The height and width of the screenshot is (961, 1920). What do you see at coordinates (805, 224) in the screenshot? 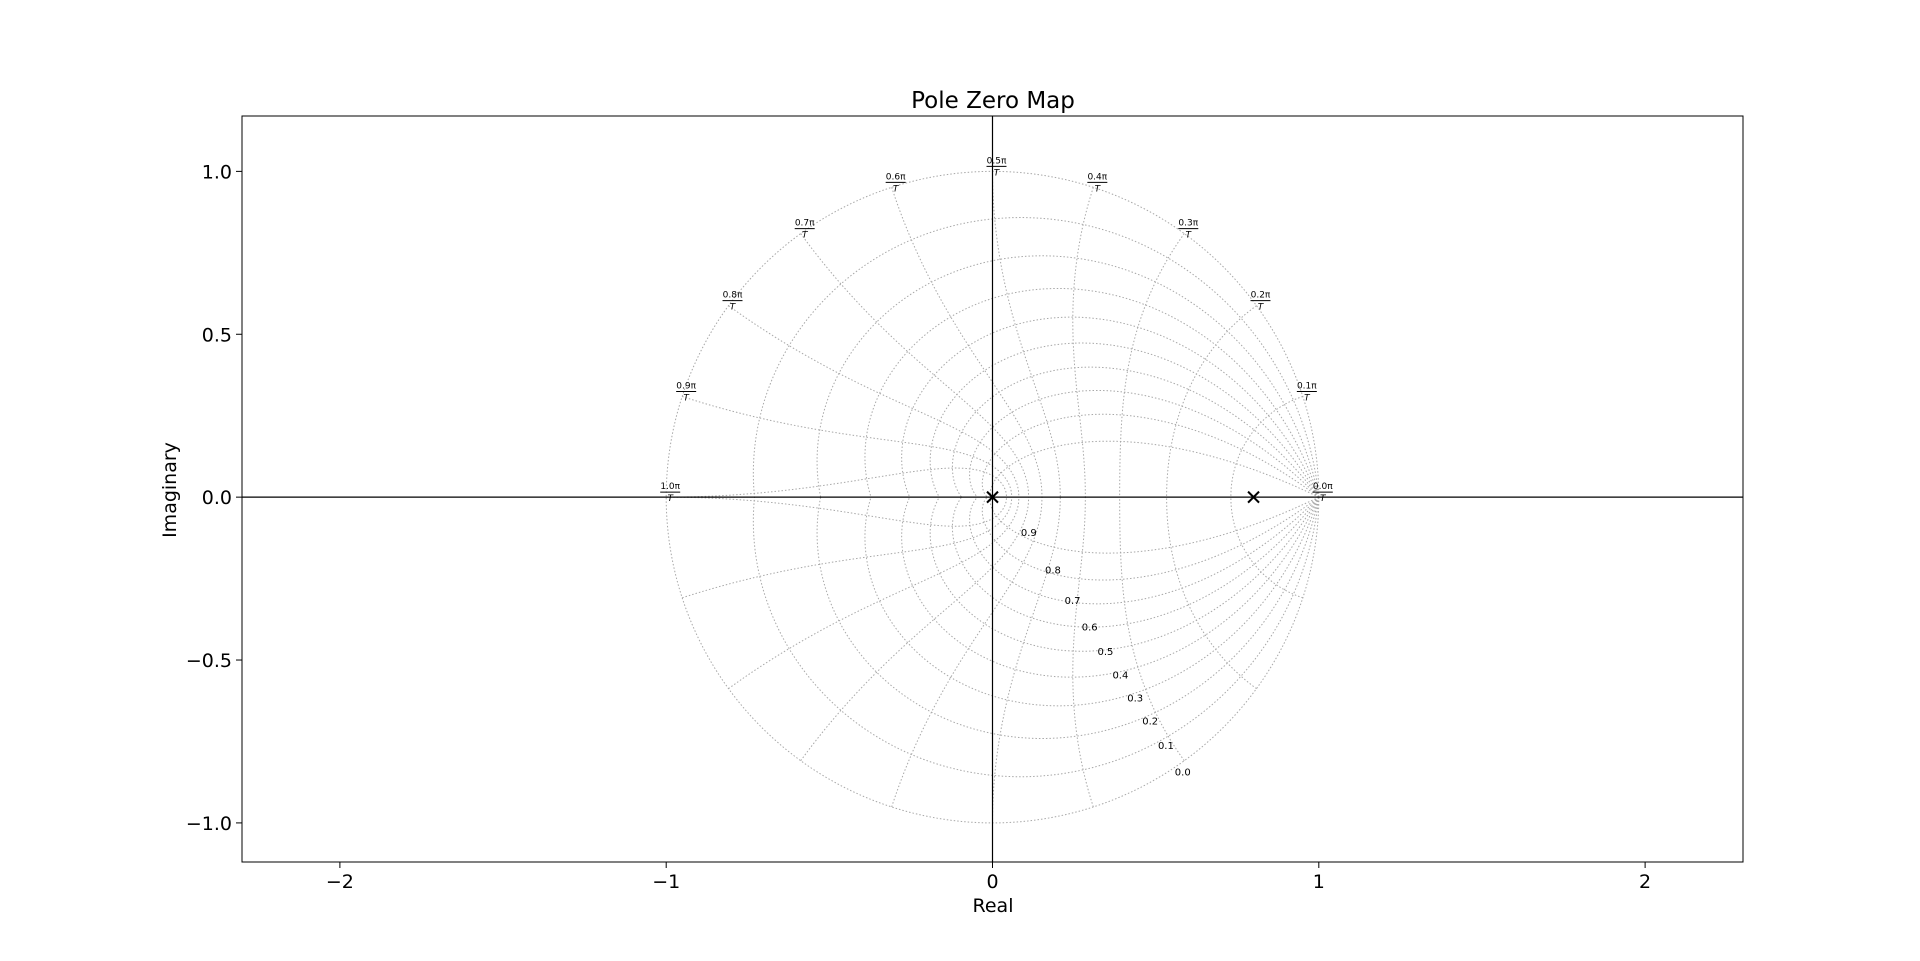
I see `frequency-label-numerator: 0.7π` at bounding box center [805, 224].